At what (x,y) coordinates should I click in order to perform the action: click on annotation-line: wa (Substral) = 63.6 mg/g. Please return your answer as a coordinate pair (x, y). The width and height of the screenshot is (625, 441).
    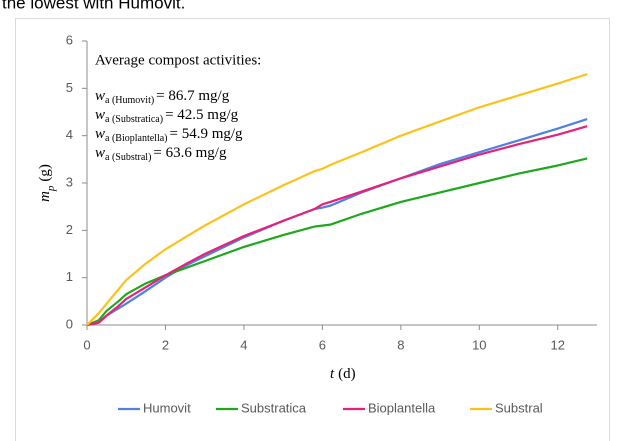
    Looking at the image, I should click on (161, 154).